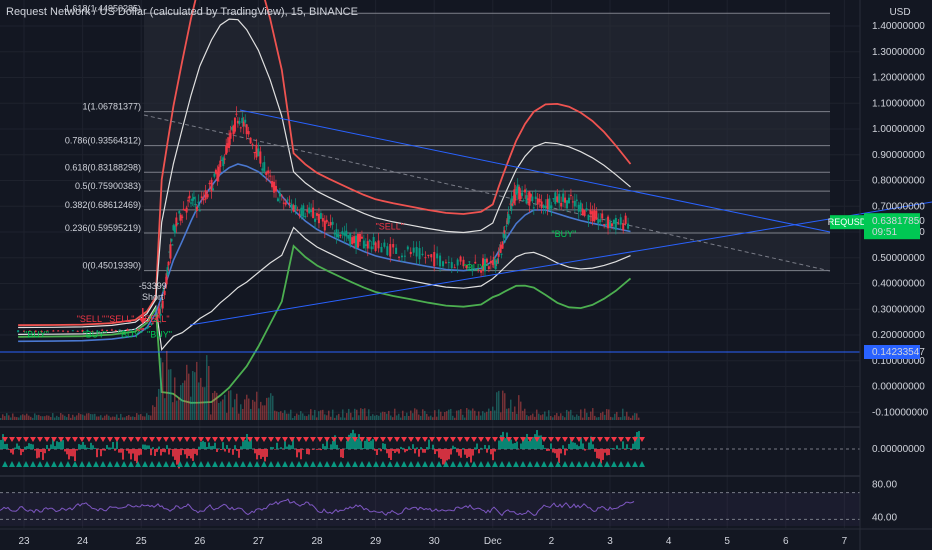 The image size is (932, 550). What do you see at coordinates (898, 221) in the screenshot?
I see `last-price-value: 0.63817850` at bounding box center [898, 221].